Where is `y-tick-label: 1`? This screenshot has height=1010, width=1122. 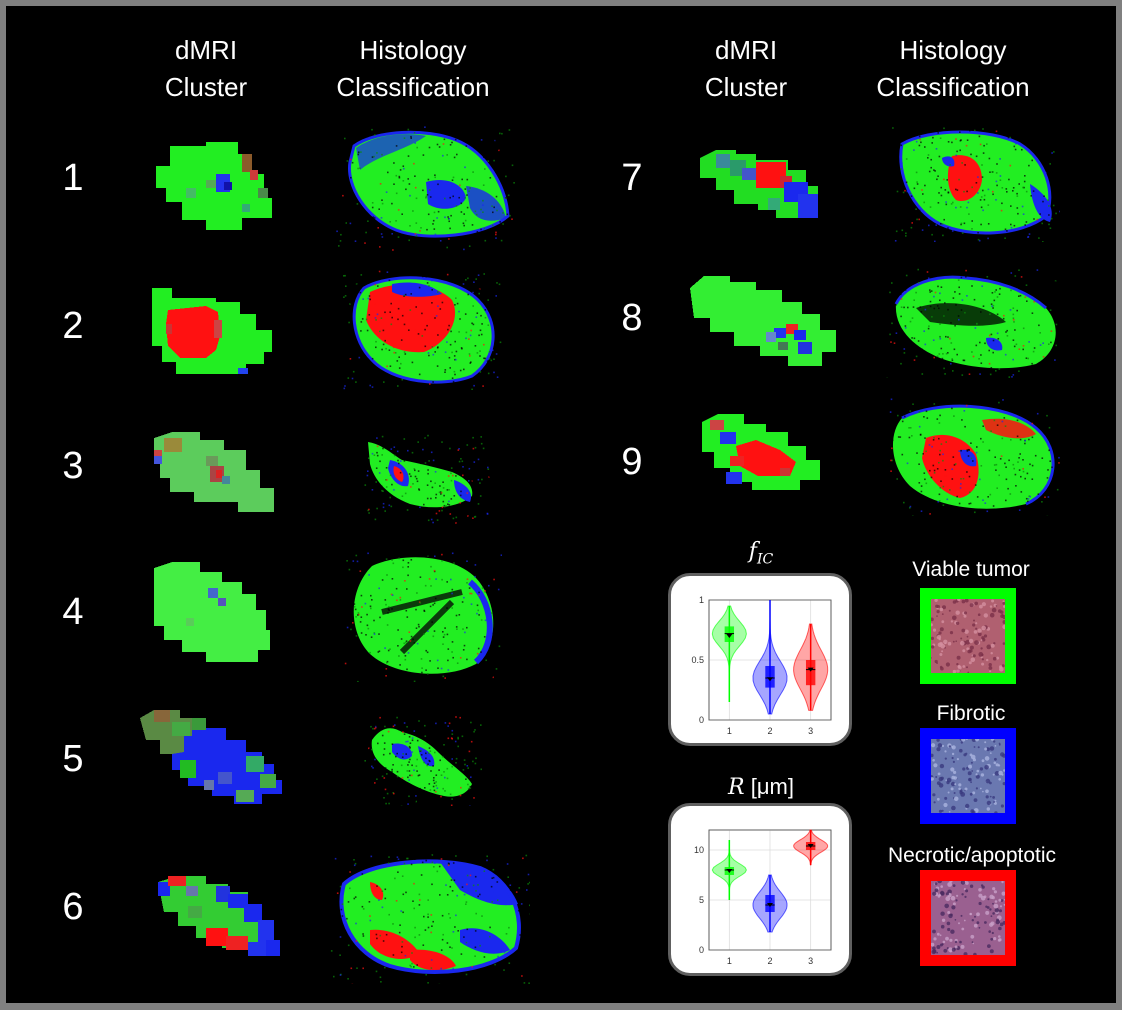
y-tick-label: 1 is located at coordinates (701, 600).